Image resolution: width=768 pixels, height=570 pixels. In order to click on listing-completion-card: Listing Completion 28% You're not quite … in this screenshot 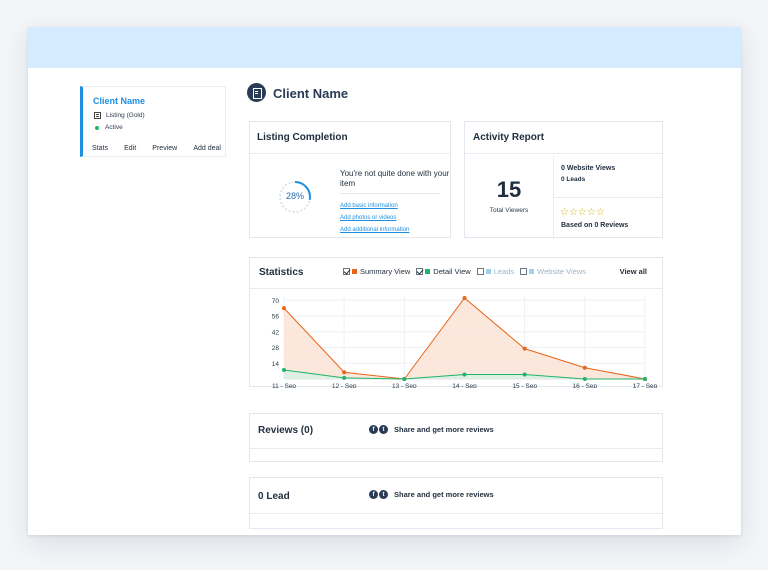, I will do `click(350, 179)`.